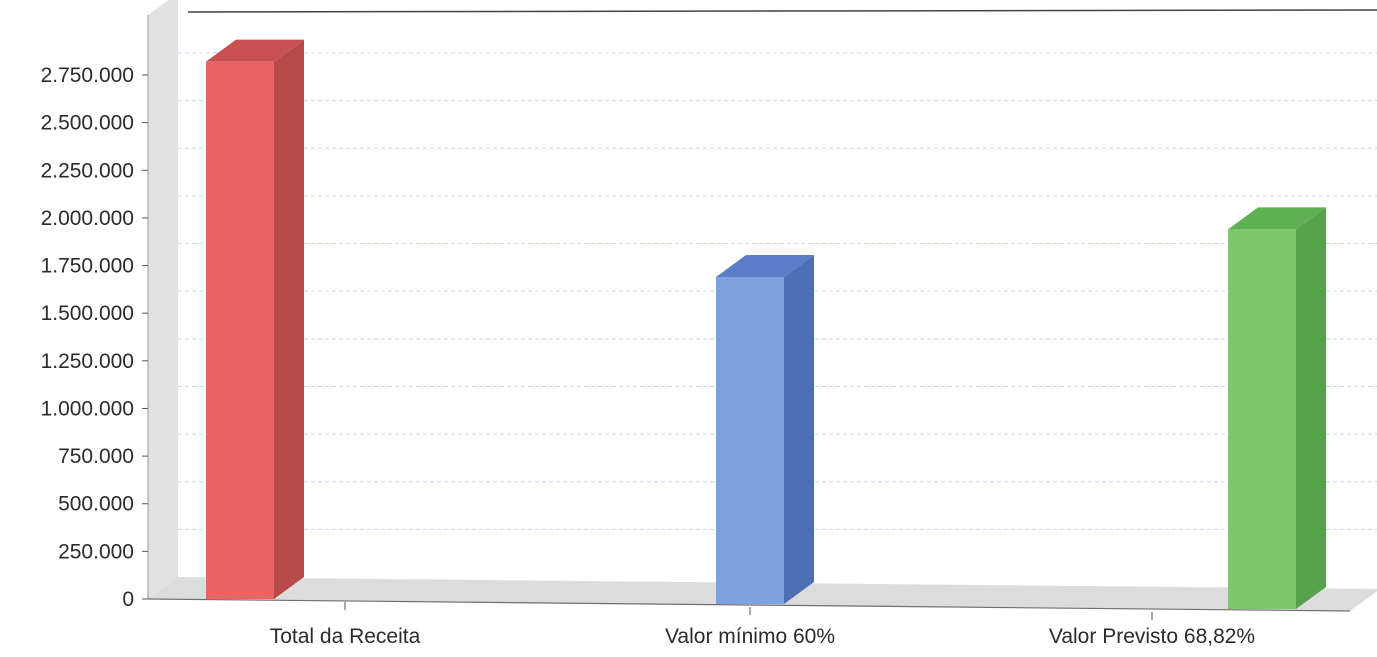 This screenshot has width=1377, height=657. I want to click on y-tick-label: 1.000.000, so click(87, 408).